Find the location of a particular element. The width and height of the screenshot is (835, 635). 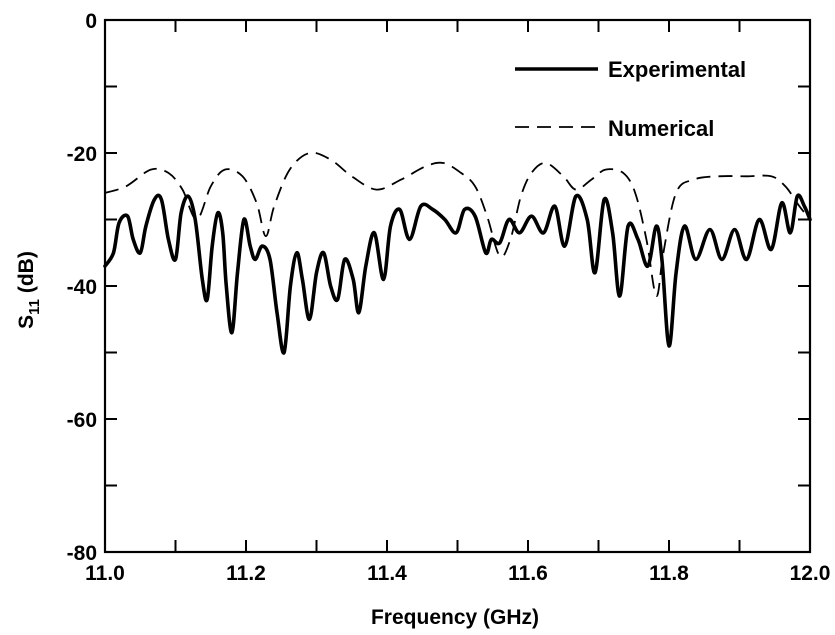

x-tick-label: 12.0 is located at coordinates (810, 573).